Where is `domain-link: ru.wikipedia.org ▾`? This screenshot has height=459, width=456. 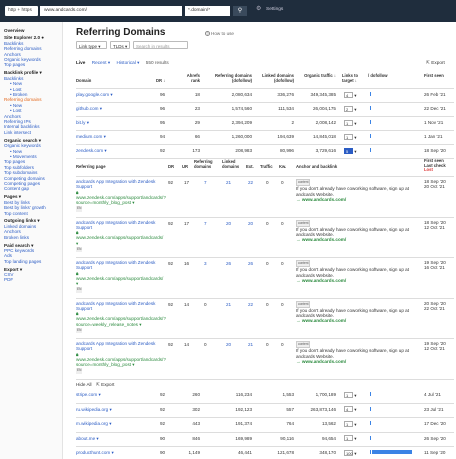
domain-link: ru.wikipedia.org ▾ is located at coordinates (94, 409).